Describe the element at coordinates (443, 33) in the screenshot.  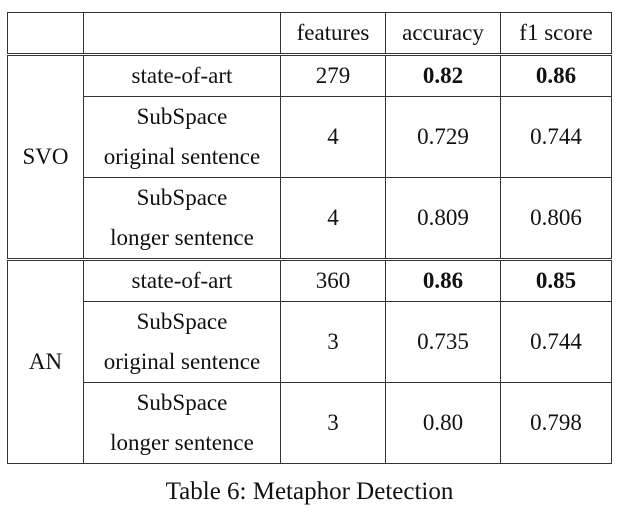
I see `header-accuracy: accuracy` at that location.